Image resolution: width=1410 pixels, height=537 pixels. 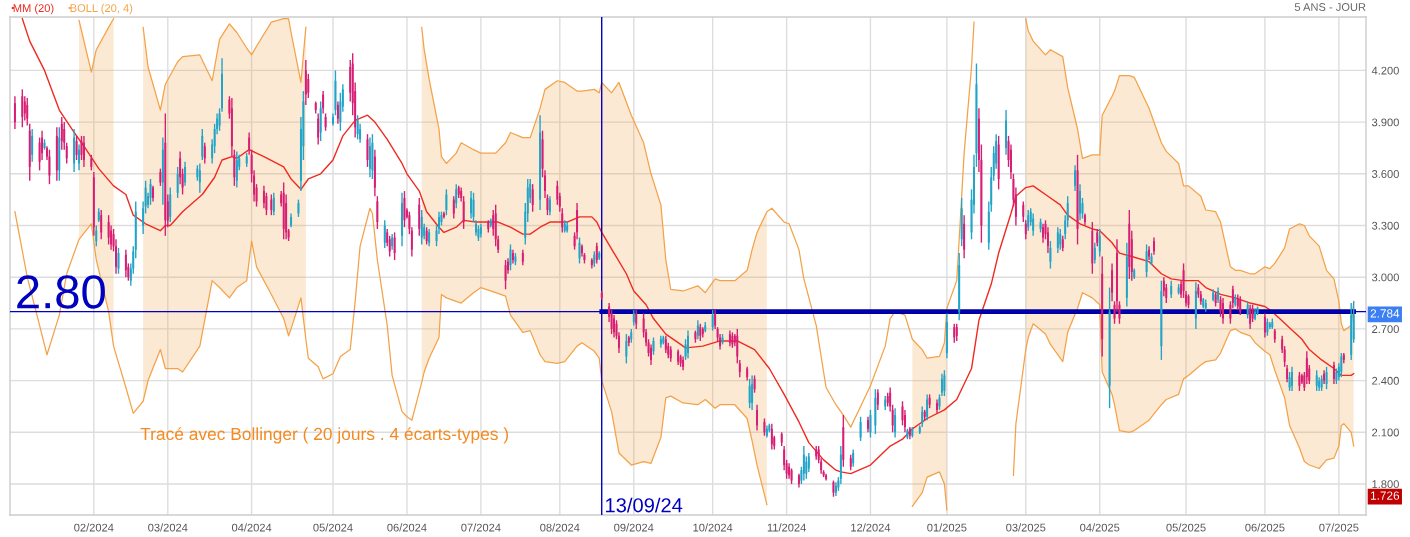 What do you see at coordinates (713, 527) in the screenshot?
I see `x-tick-label: 10/2024` at bounding box center [713, 527].